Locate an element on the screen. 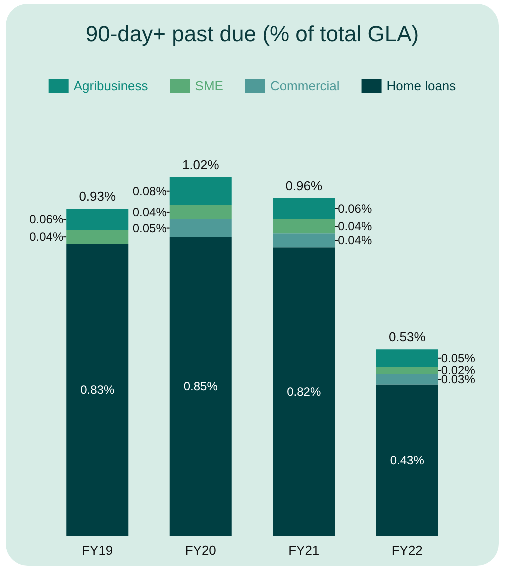 Image resolution: width=505 pixels, height=570 pixels. x-tick-label: FY20 is located at coordinates (200, 550).